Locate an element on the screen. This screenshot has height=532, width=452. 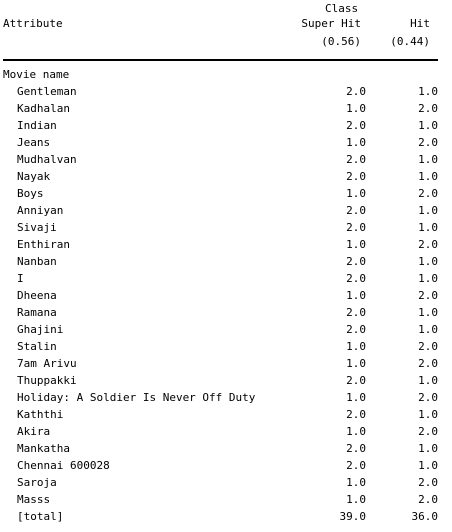
movie-name-cell: Sivaji is located at coordinates (37, 227).